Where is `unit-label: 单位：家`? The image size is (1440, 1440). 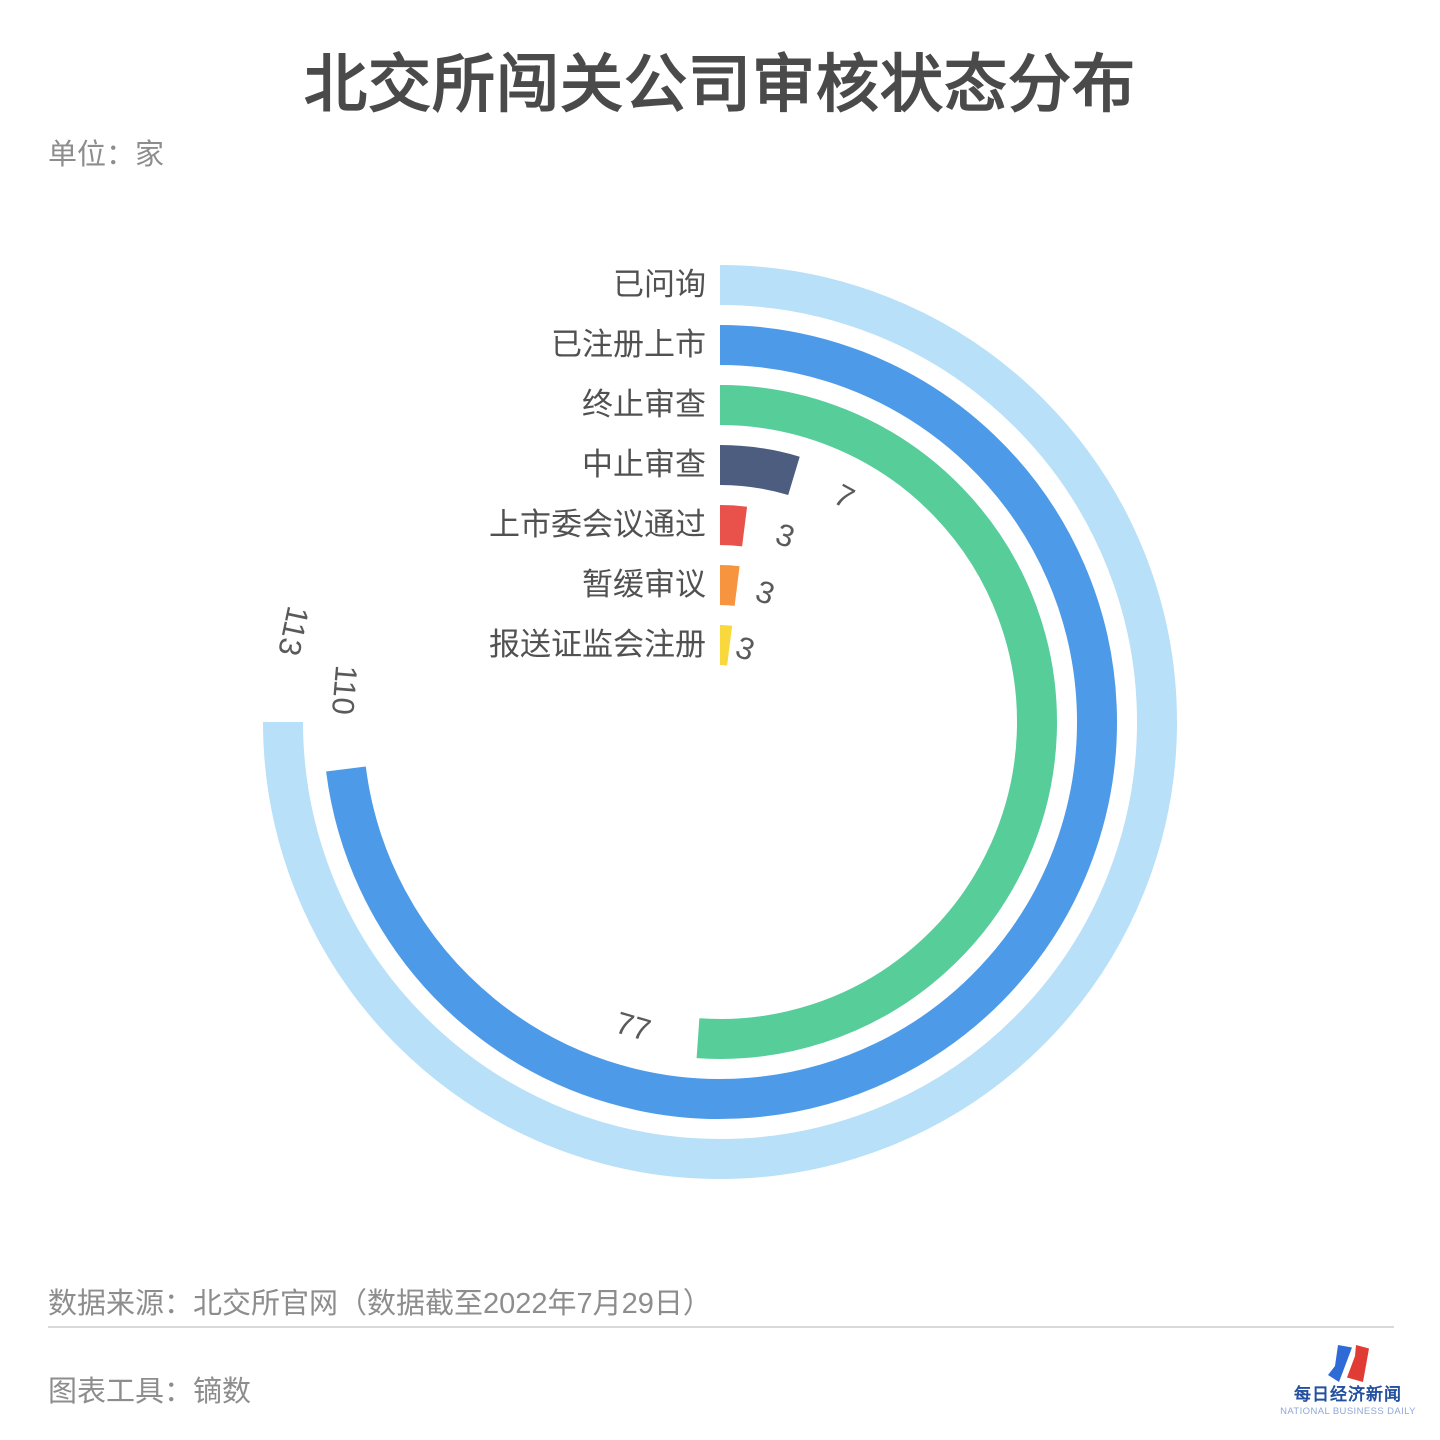
unit-label: 单位：家 is located at coordinates (106, 155).